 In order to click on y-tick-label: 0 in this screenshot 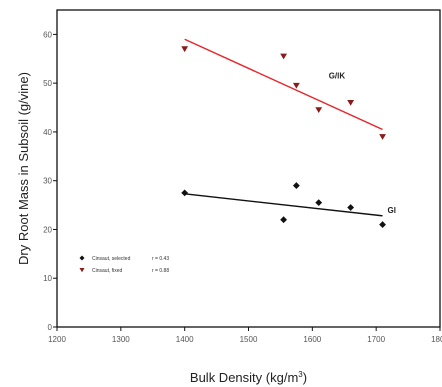, I will do `click(50, 327)`.